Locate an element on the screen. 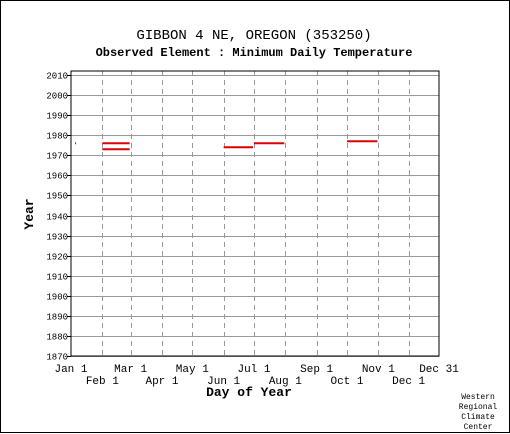 This screenshot has height=434, width=510. y-tick-label: 1900 is located at coordinates (57, 298).